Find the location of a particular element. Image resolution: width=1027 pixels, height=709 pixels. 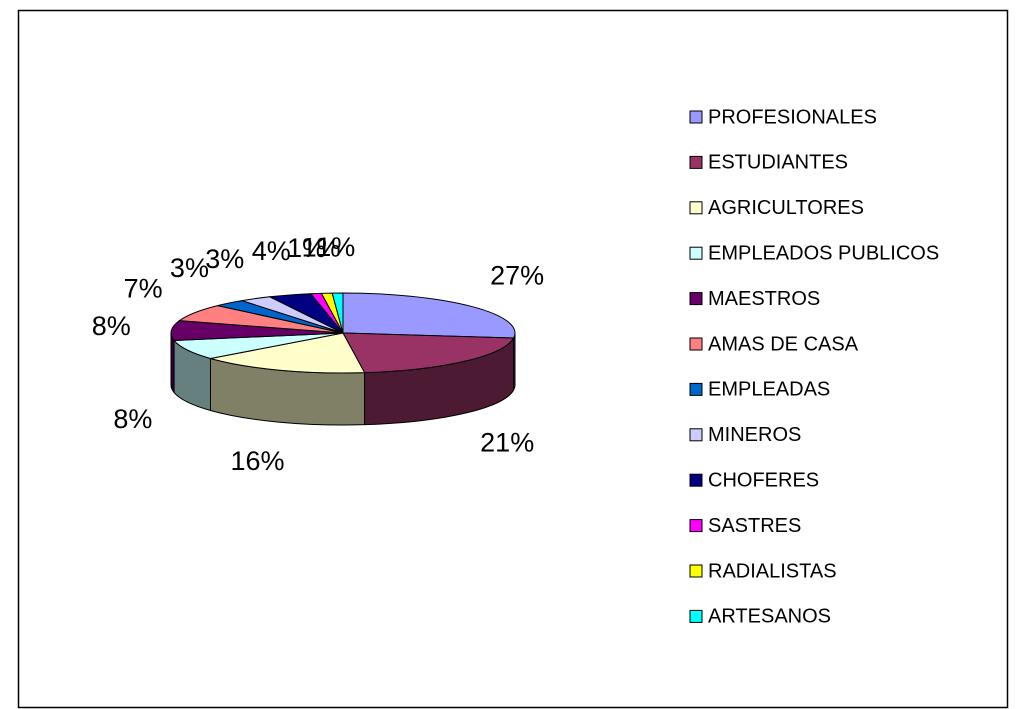

data-label: 21% is located at coordinates (507, 443).